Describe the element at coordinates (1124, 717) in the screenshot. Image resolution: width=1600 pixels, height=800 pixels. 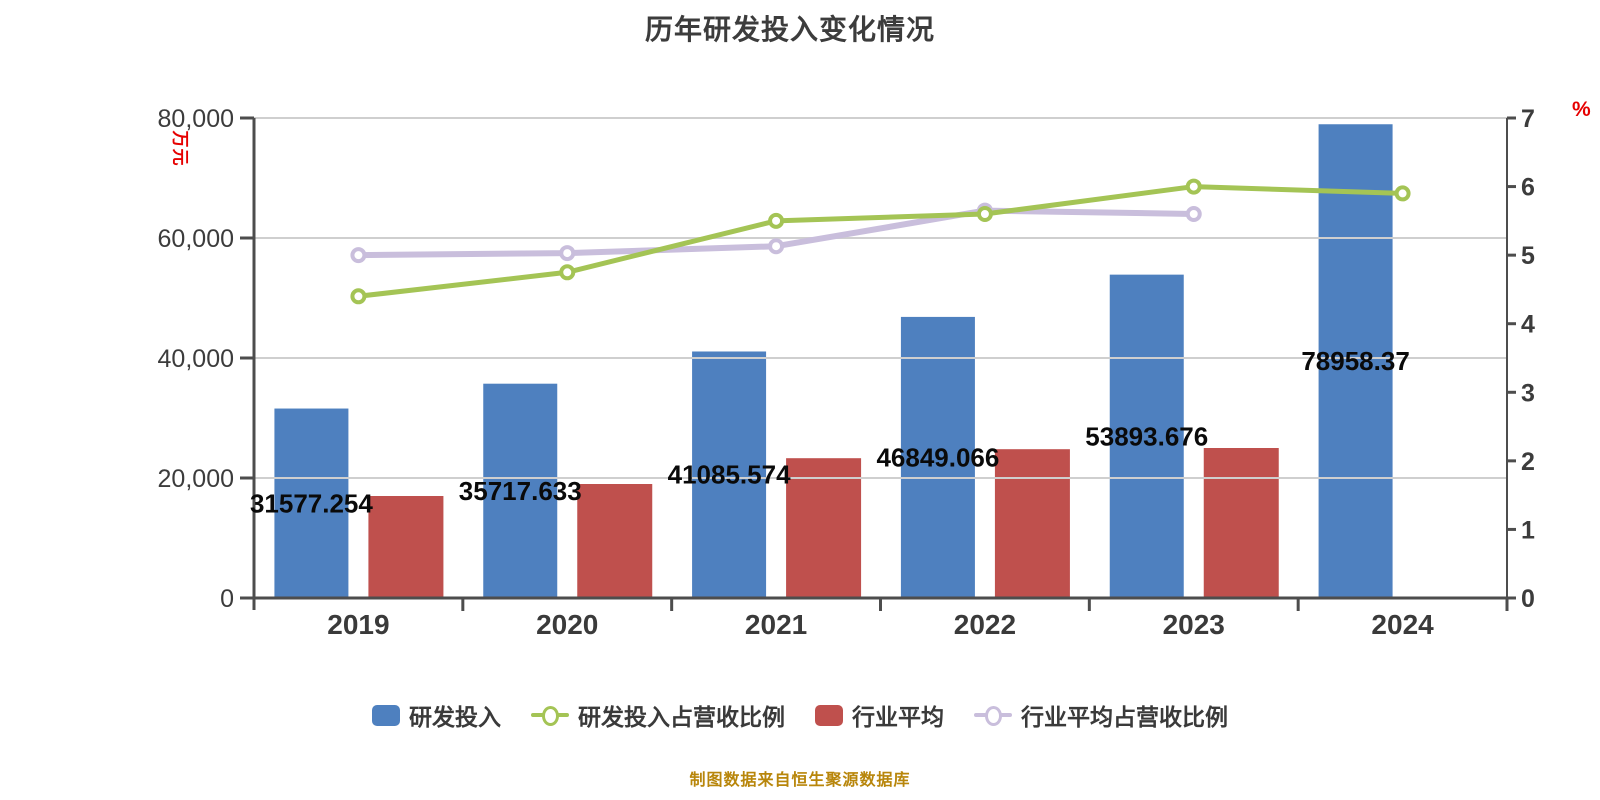
I see `legend-label-industry-ratio: 行业平均占营收比例` at that location.